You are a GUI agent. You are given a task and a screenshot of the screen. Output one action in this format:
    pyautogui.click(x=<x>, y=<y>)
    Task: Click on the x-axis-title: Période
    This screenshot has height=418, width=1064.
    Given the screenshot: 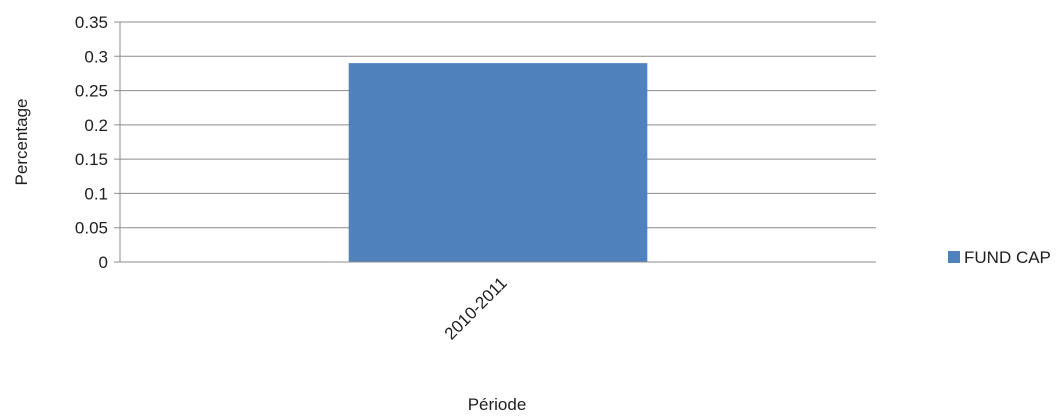 What is the action you would take?
    pyautogui.click(x=497, y=404)
    